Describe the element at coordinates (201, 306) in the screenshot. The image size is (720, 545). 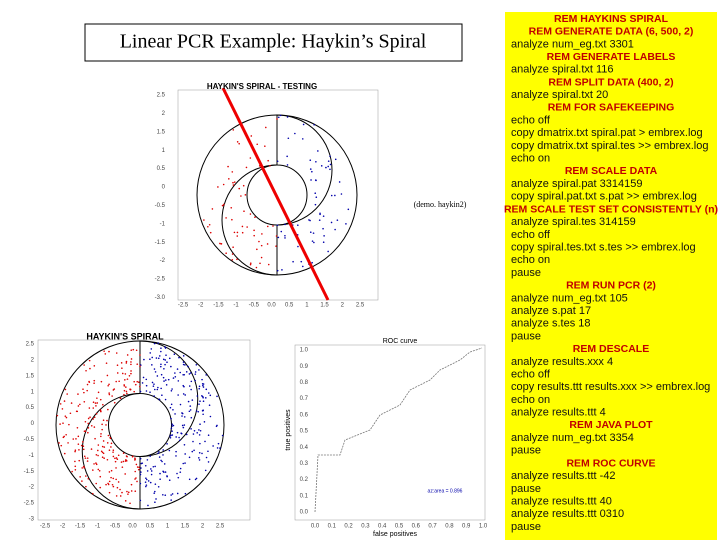
I see `x-tick-label: -2` at that location.